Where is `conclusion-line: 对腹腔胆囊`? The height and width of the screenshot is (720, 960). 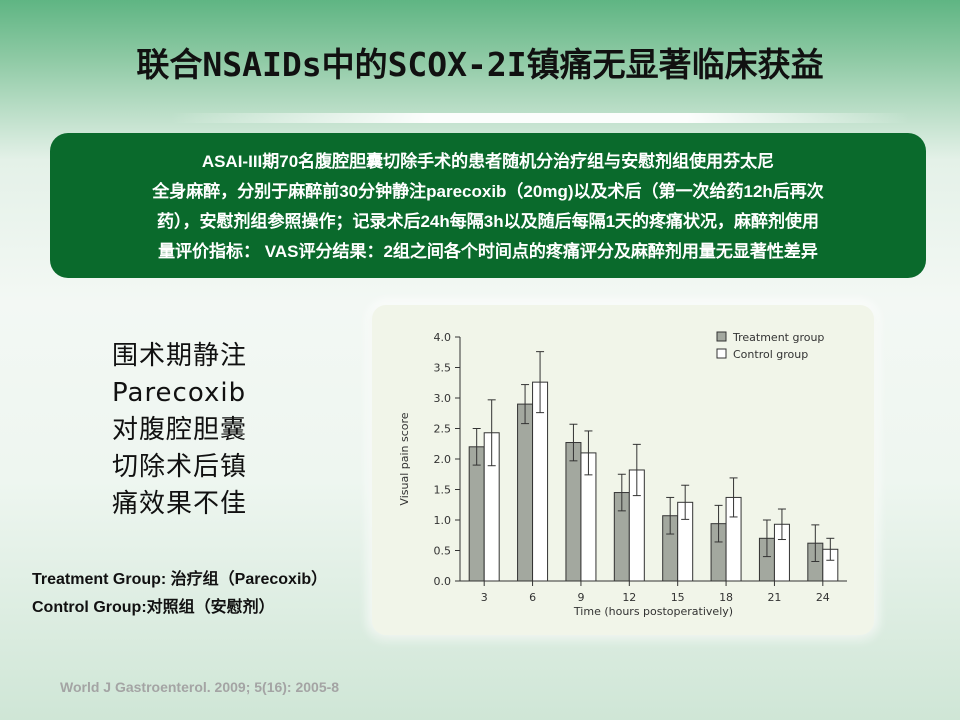 conclusion-line: 对腹腔胆囊 is located at coordinates (180, 430).